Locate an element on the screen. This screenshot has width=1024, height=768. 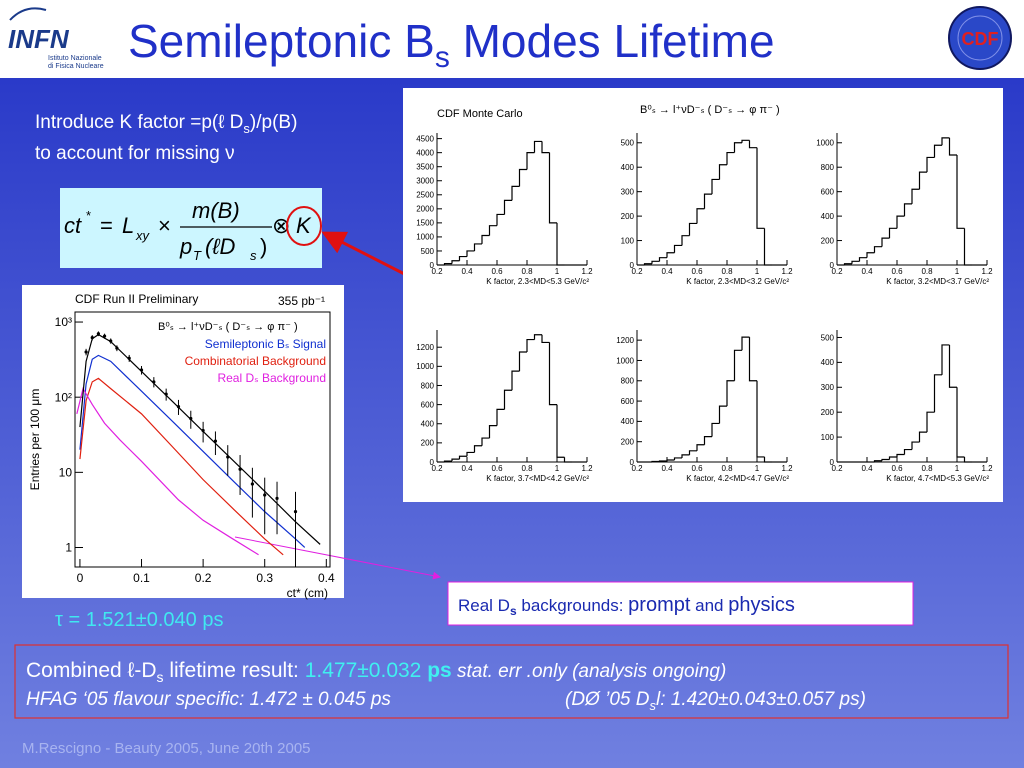
decay-label: B⁰ₛ → l⁺νD⁻ₛ ( D⁻ₛ → φ π⁻ ) is located at coordinates (228, 327).